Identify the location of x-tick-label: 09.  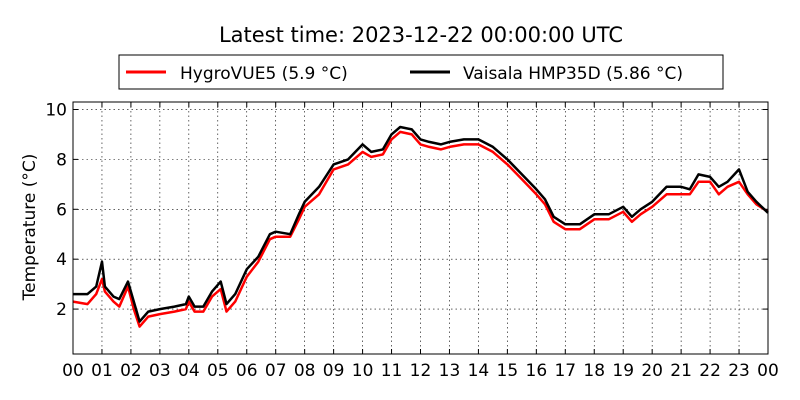
(334, 371).